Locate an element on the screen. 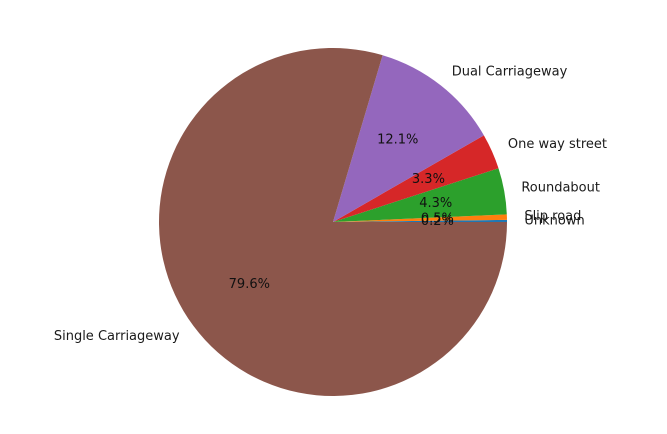 The width and height of the screenshot is (667, 434). pie-slice-unknown is located at coordinates (420, 220).